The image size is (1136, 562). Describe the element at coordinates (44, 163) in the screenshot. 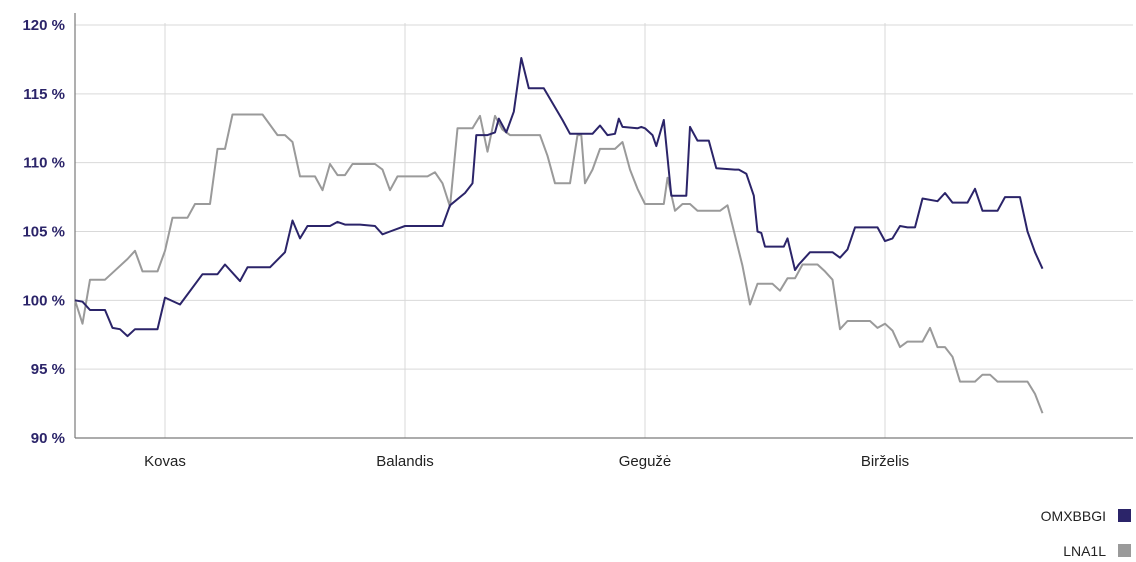

I see `y-tick-label: 110 %` at that location.